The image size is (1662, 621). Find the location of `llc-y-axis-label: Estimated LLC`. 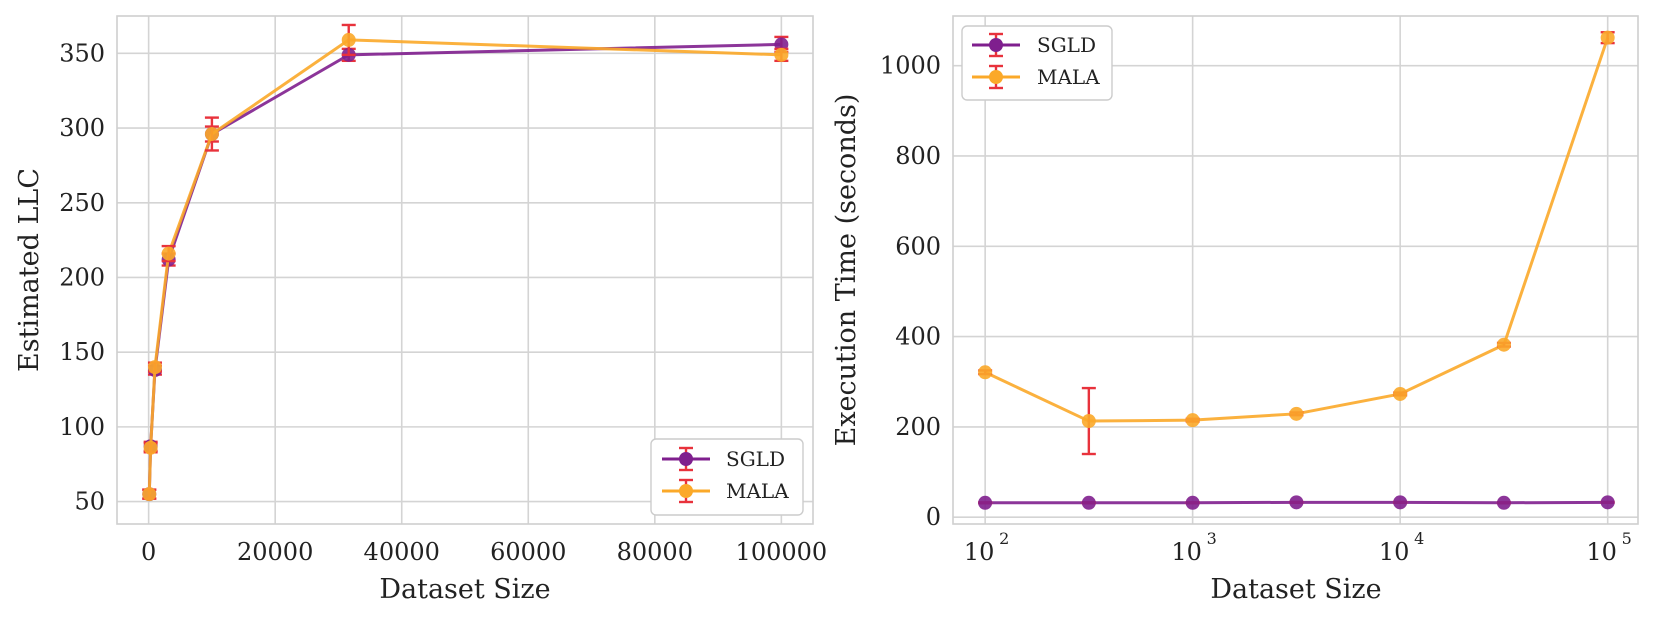

llc-y-axis-label: Estimated LLC is located at coordinates (29, 270).